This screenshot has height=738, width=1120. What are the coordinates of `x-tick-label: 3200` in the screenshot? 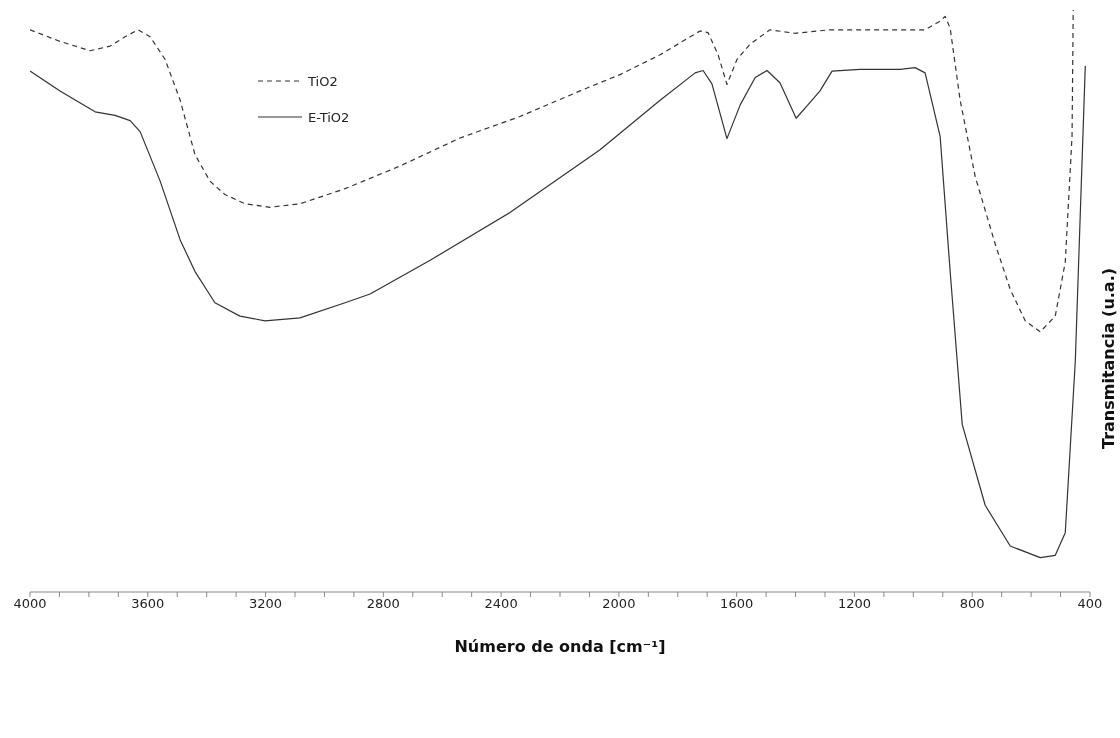 It's located at (266, 604).